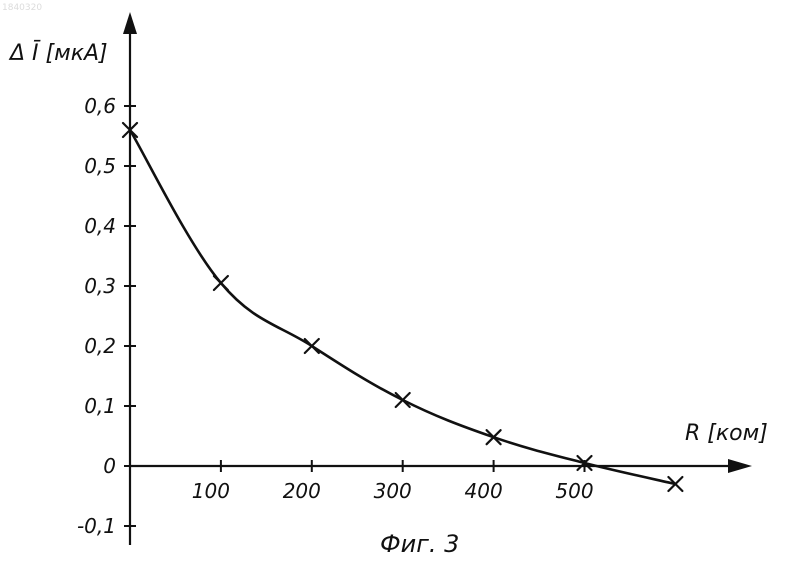  I want to click on document-id: 1840320, so click(22, 8).